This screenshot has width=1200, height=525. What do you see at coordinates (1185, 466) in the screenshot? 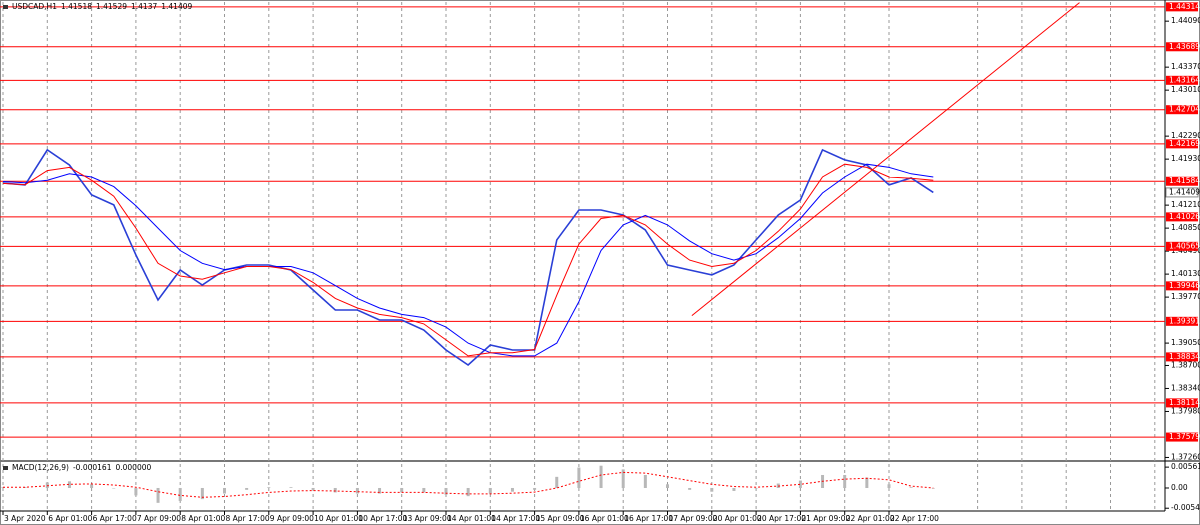
I see `y-tick-label: 0.005619` at bounding box center [1185, 466].